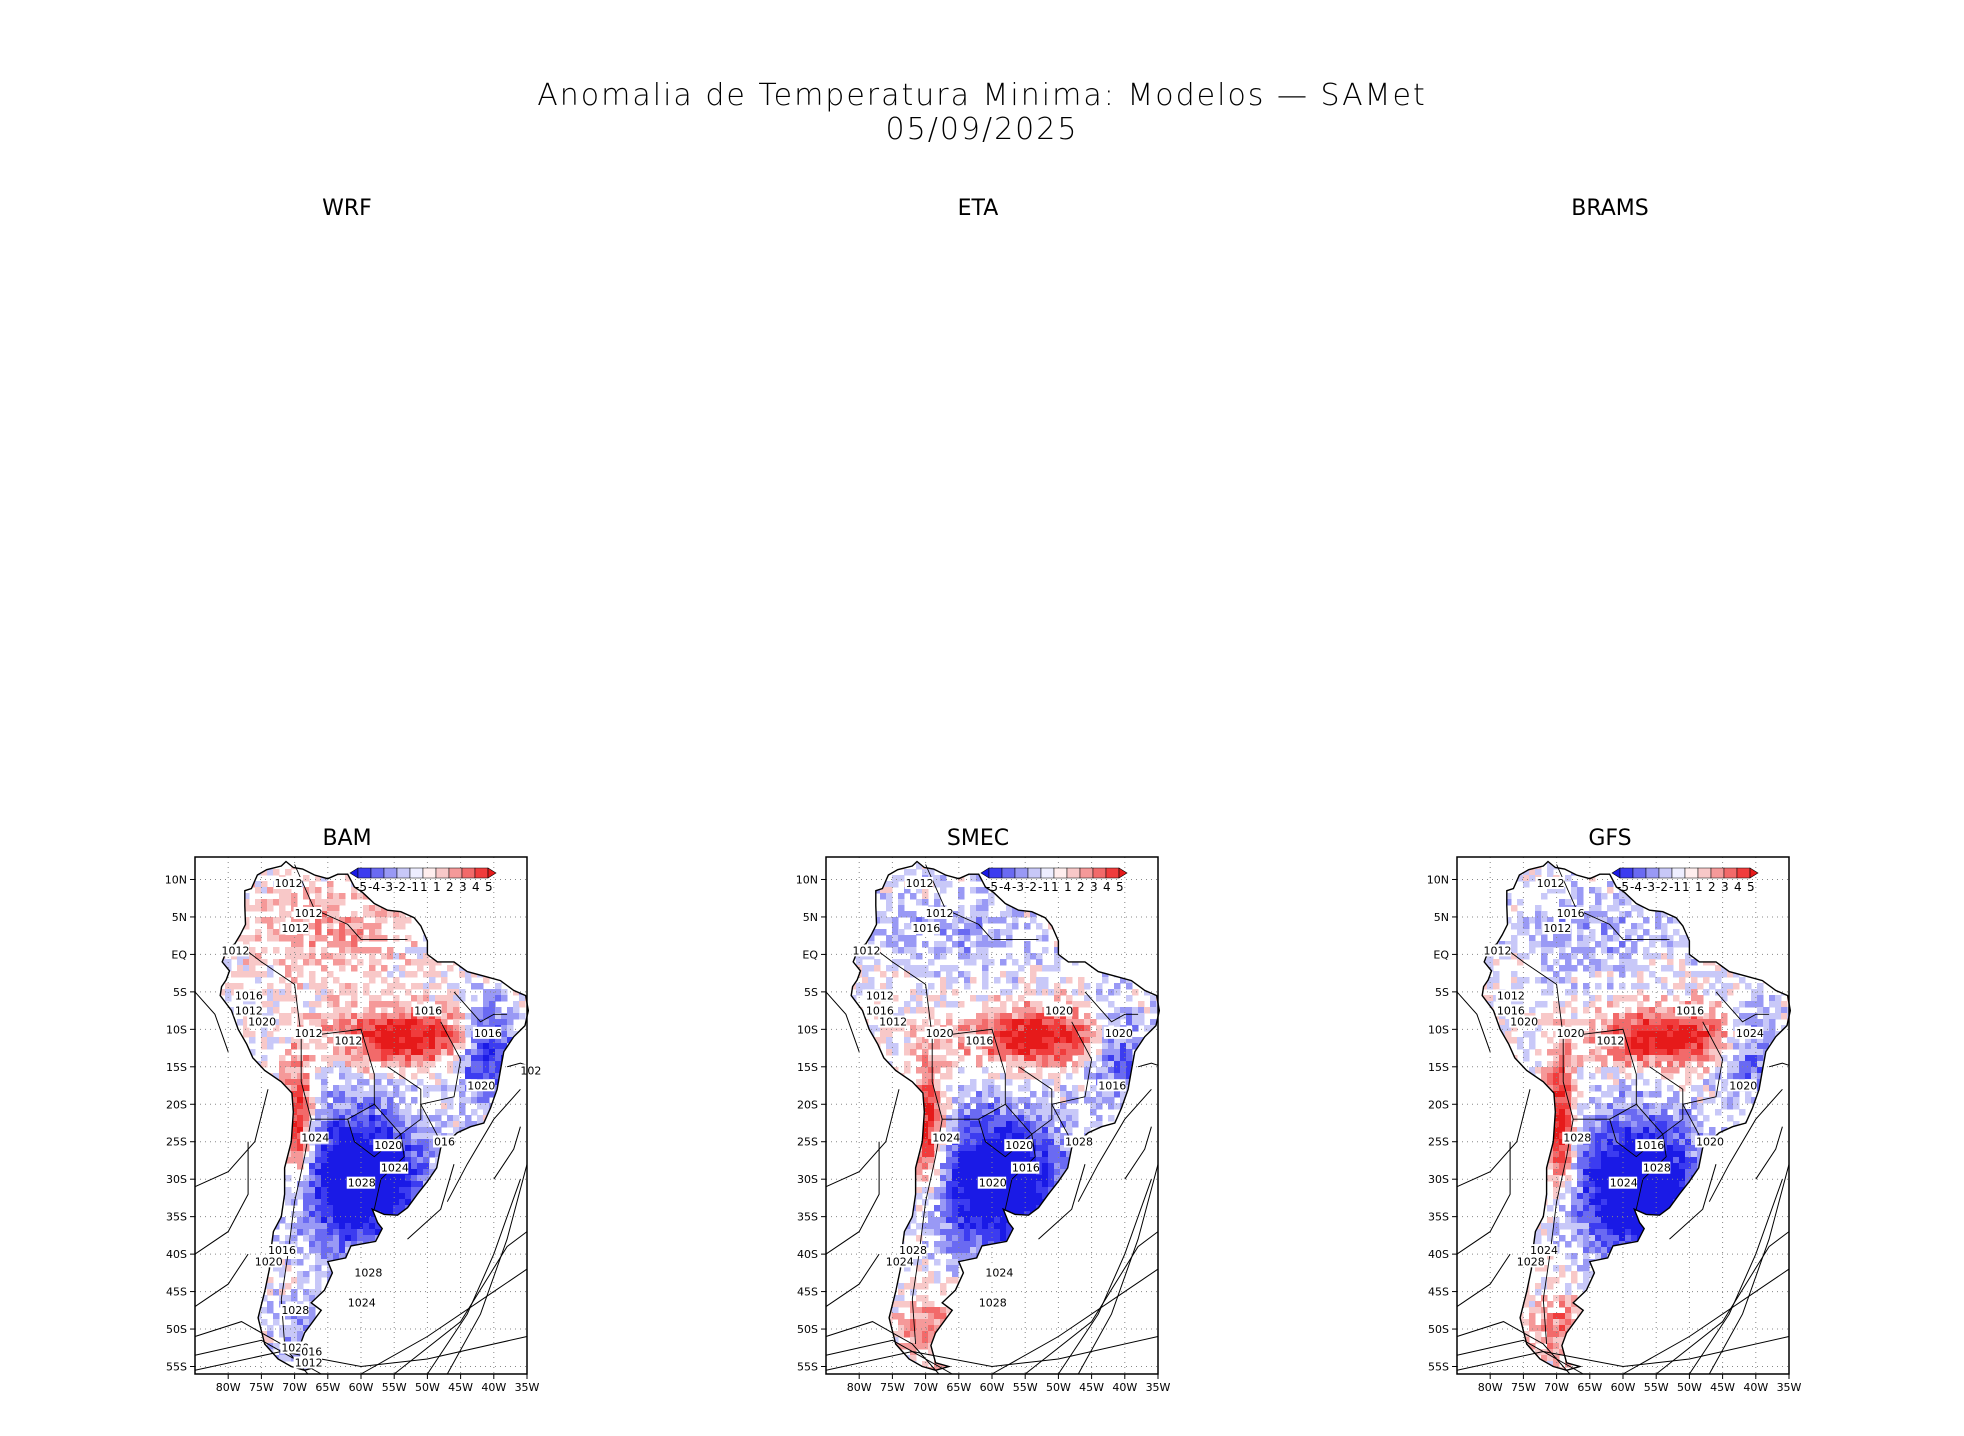 The height and width of the screenshot is (1436, 1964). I want to click on lon-label: 65W, so click(958, 1387).